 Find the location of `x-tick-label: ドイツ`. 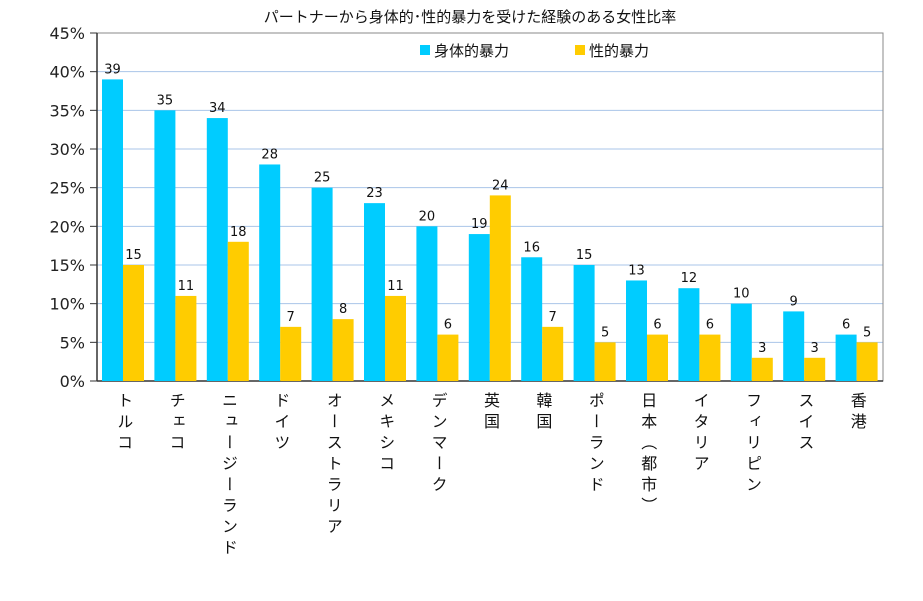

x-tick-label: ドイツ is located at coordinates (281, 423).